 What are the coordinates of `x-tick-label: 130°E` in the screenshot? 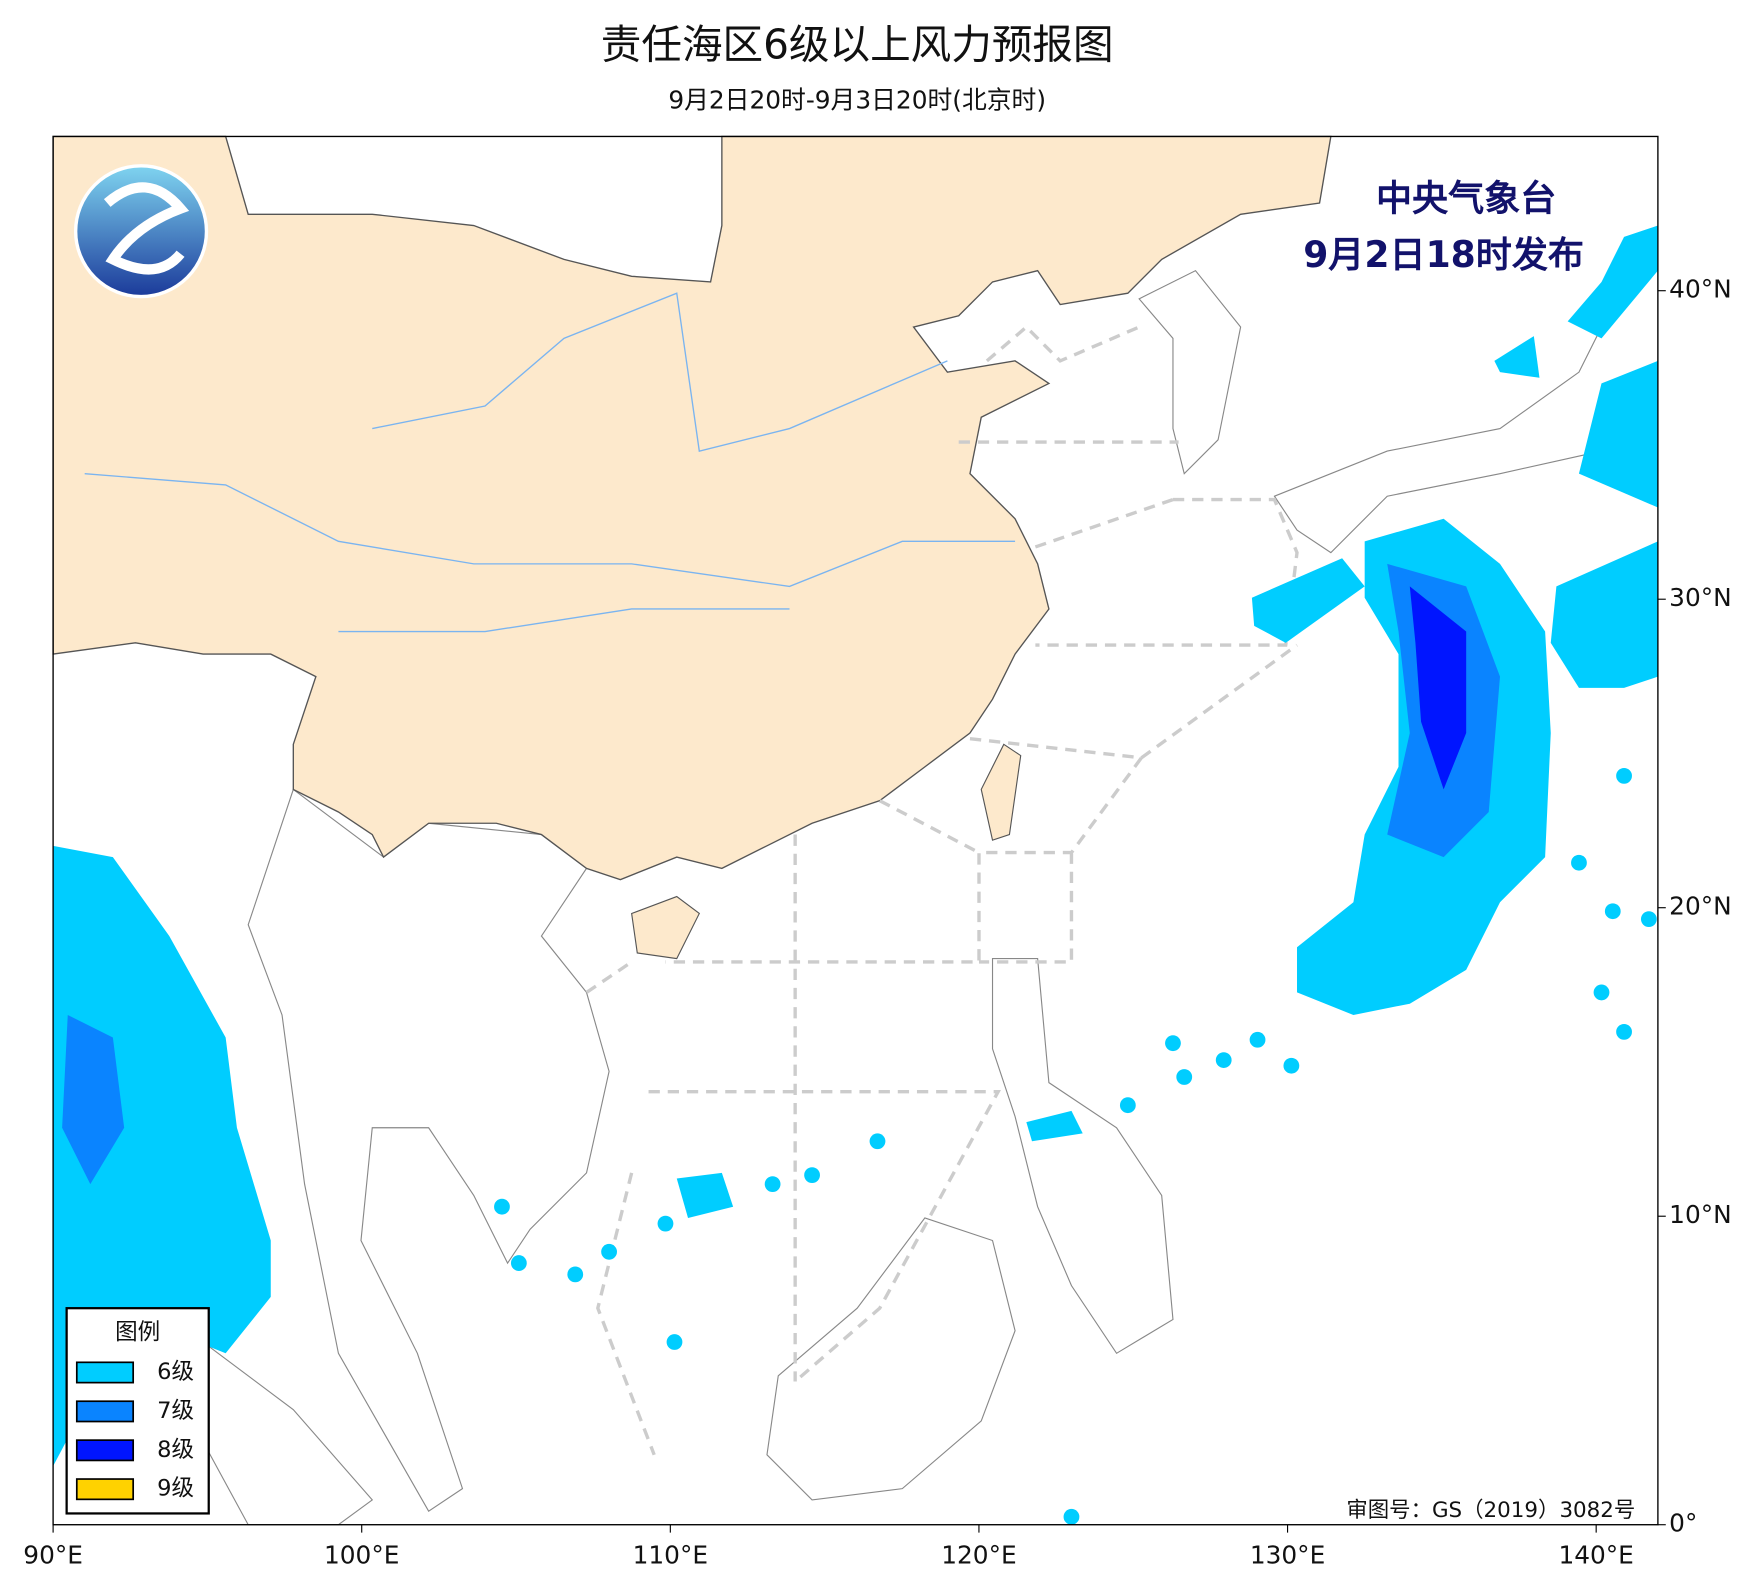 It's located at (1287, 1554).